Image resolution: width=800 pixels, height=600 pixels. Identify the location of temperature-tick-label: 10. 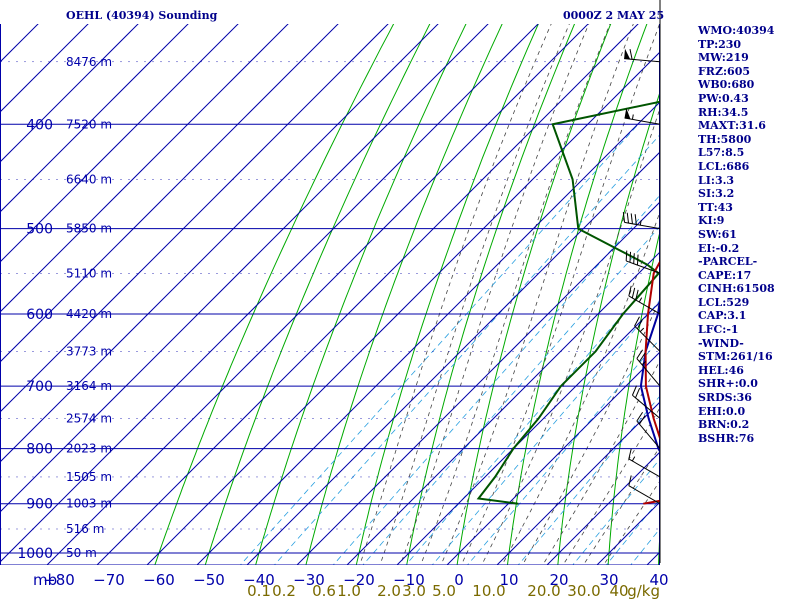
(508, 580).